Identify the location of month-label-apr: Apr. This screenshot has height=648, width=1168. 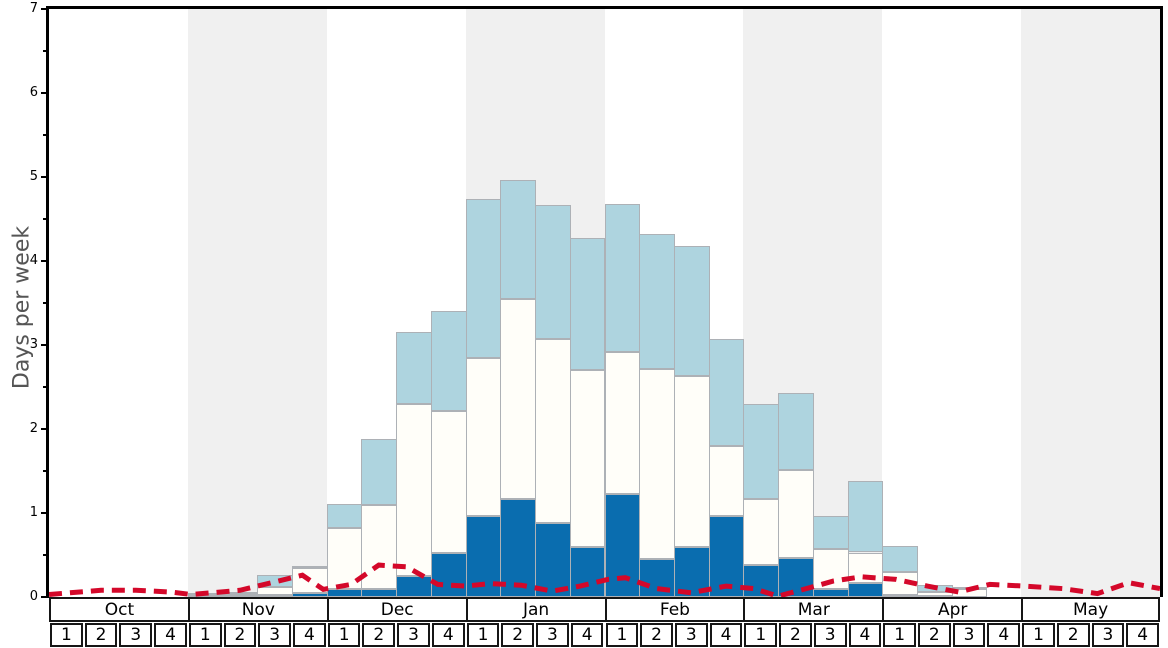
(953, 609).